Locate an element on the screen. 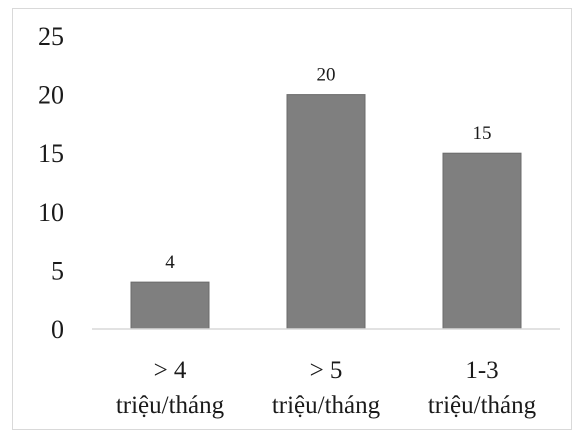 This screenshot has width=584, height=438. x-category-label: > 4 is located at coordinates (170, 370).